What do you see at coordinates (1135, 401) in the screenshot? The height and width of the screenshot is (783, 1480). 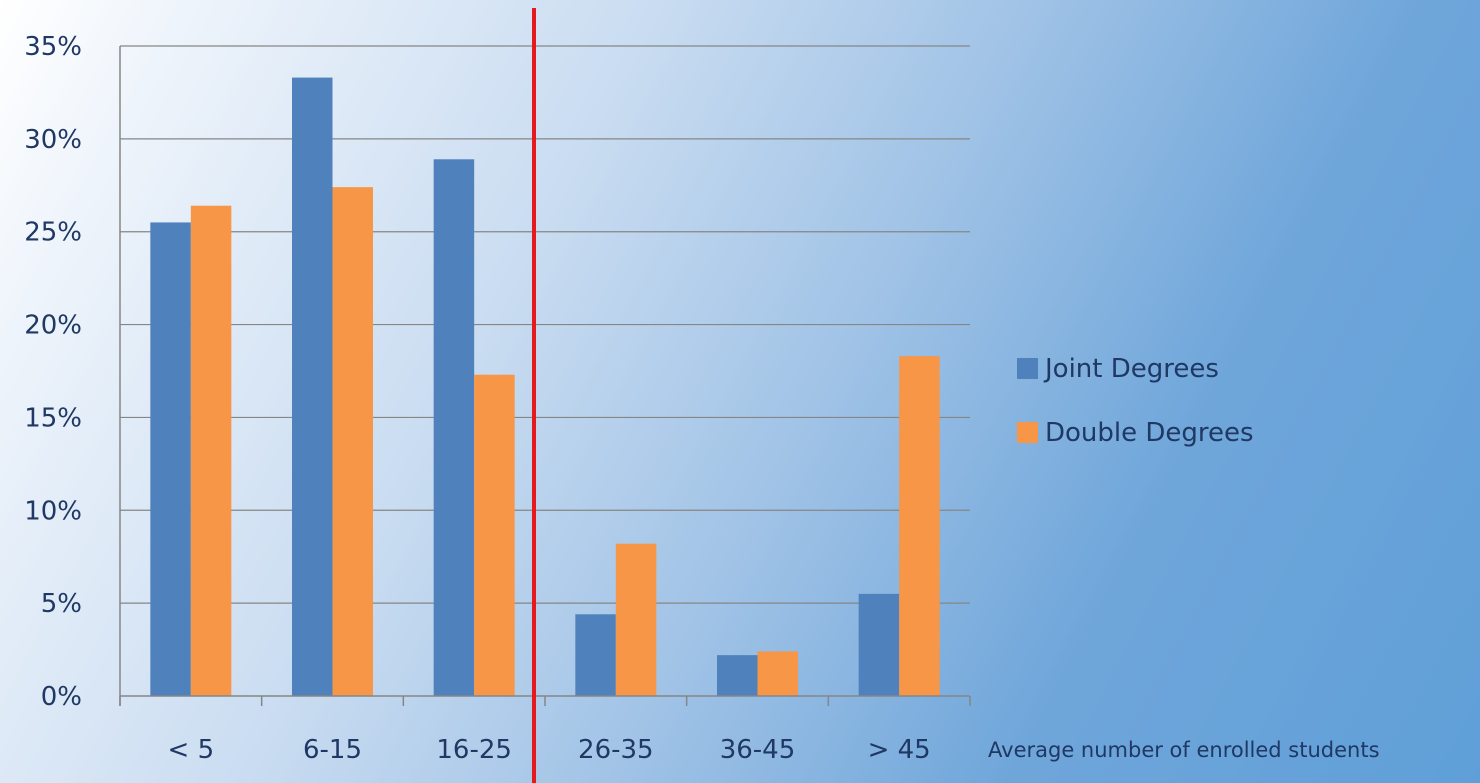 I see `legend: Joint Degrees Double Degrees` at bounding box center [1135, 401].